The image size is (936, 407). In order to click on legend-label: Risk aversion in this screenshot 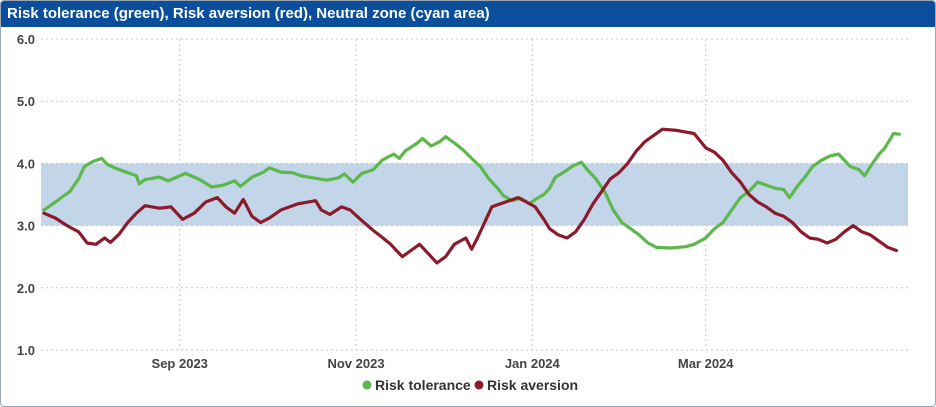, I will do `click(532, 385)`.